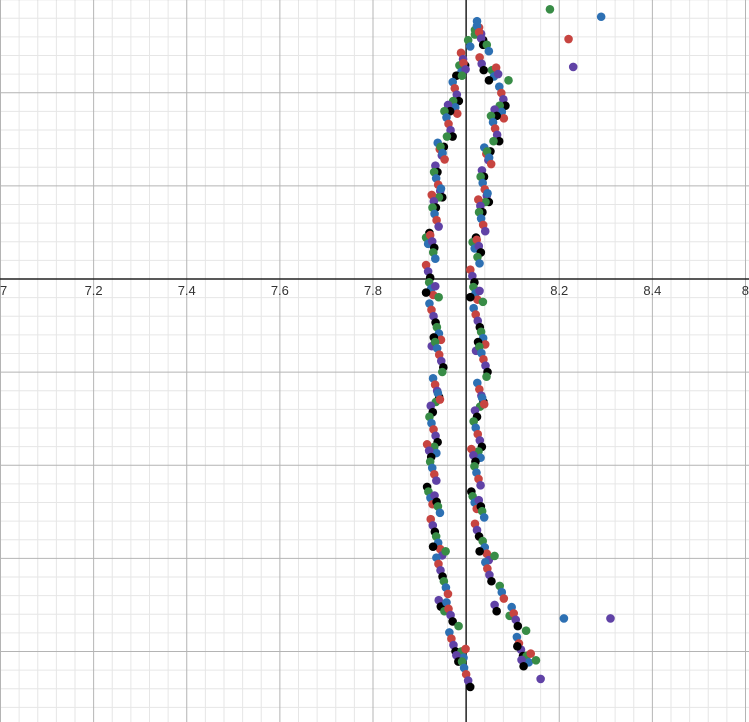 Image resolution: width=749 pixels, height=722 pixels. What do you see at coordinates (94, 290) in the screenshot?
I see `x-tick-label: 7.2` at bounding box center [94, 290].